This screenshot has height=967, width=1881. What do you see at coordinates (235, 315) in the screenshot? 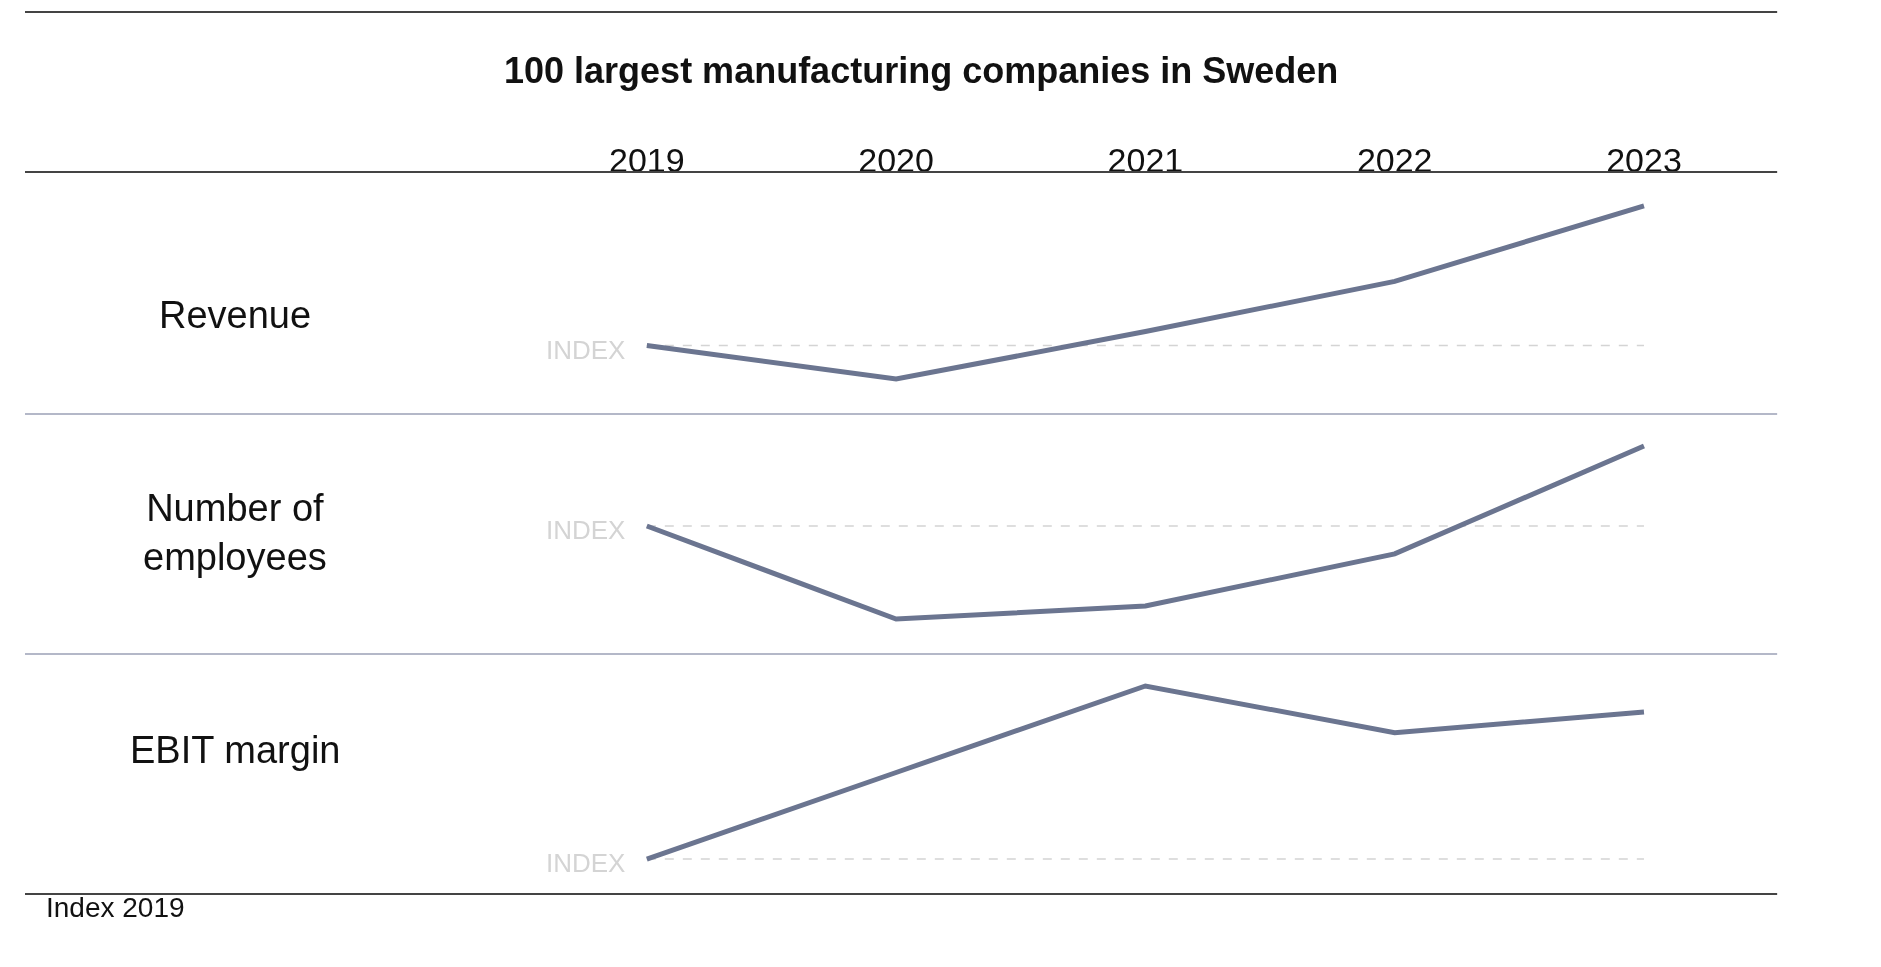
I see `y-axis-title: Revenue` at bounding box center [235, 315].